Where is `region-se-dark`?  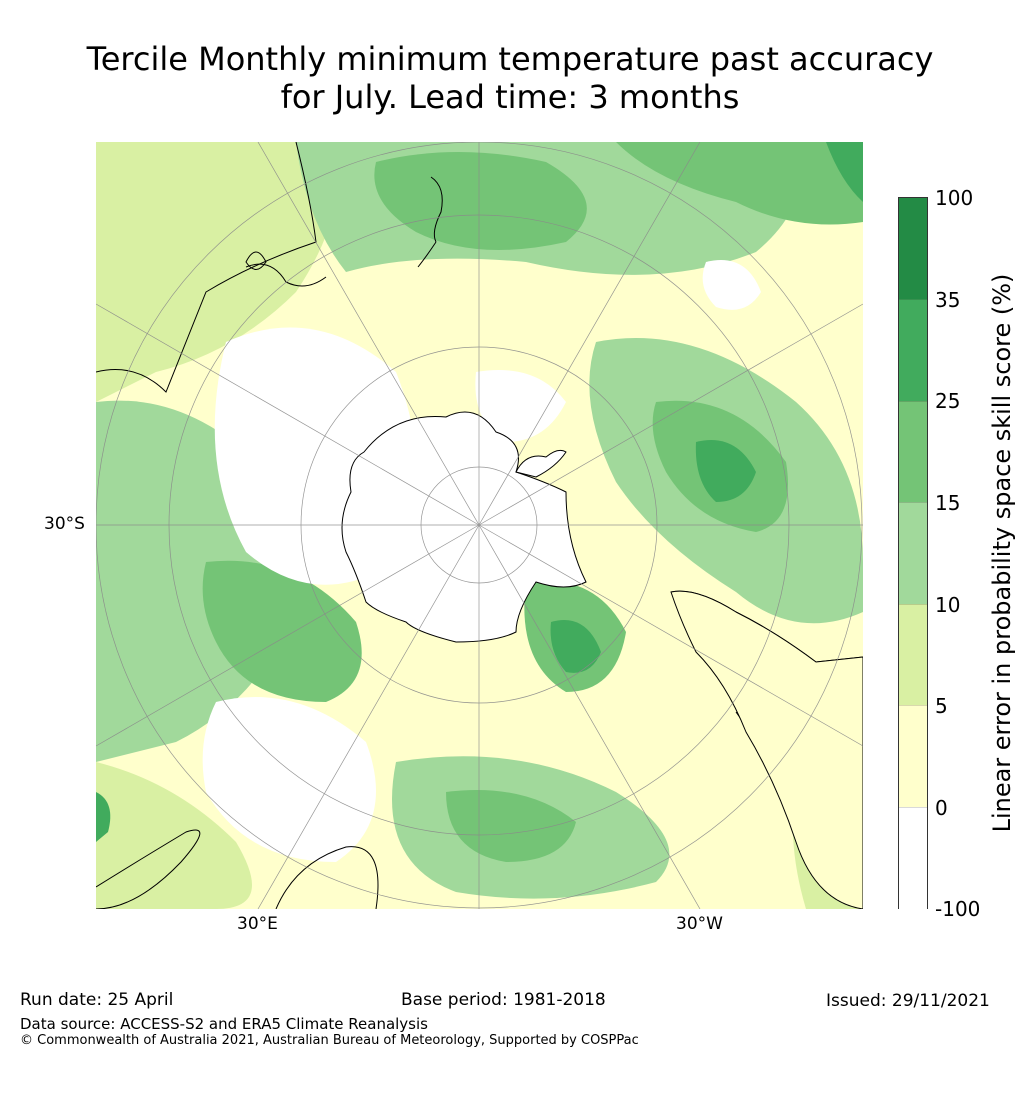 region-se-dark is located at coordinates (575, 646).